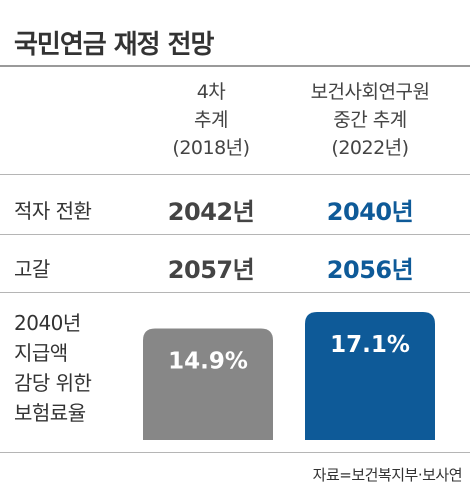 The image size is (470, 500). I want to click on rate-bar-2022-projection, so click(370, 376).